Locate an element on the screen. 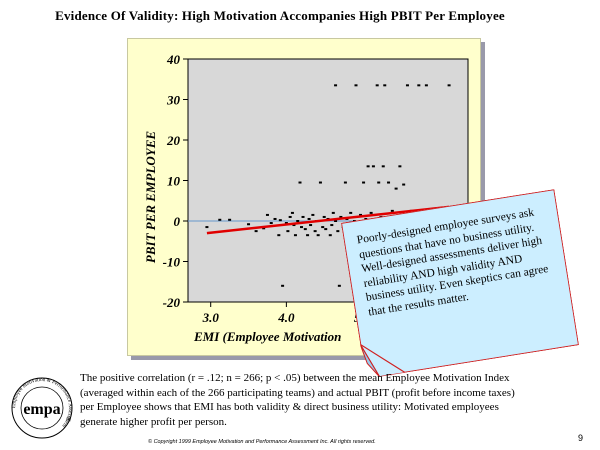  y-tick-label: 40 is located at coordinates (173, 59).